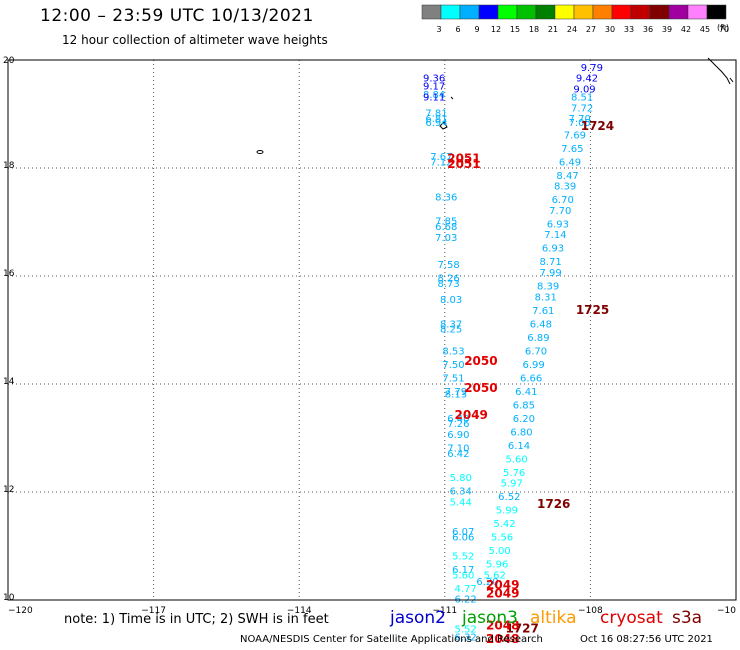  What do you see at coordinates (646, 639) in the screenshot?
I see `timestamp: Oct 16 08:27:56 UTC 2021` at bounding box center [646, 639].